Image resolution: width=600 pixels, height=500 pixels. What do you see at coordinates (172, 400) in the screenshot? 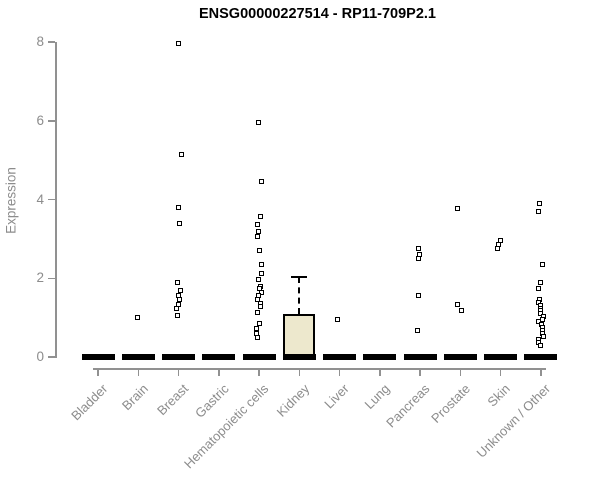
I see `x-category-label: Breast` at bounding box center [172, 400].